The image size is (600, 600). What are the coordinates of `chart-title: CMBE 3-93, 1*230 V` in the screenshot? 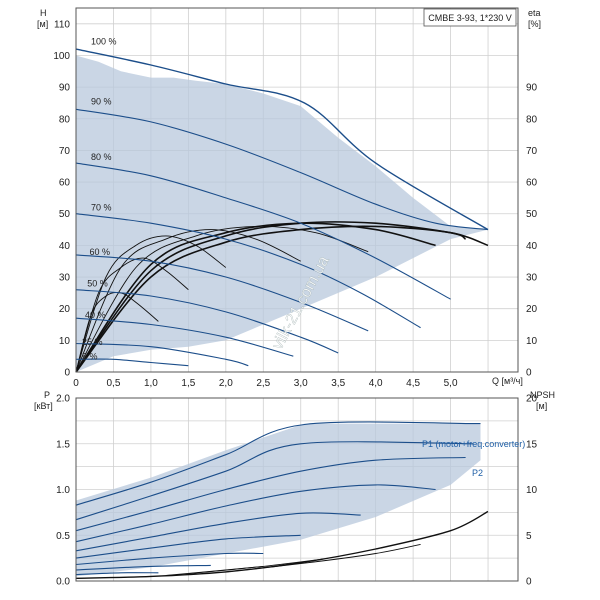 It's located at (470, 18).